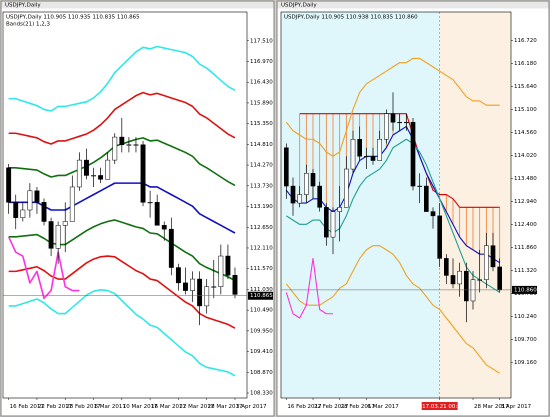 This screenshot has width=550, height=417. Describe the element at coordinates (331, 407) in the screenshot. I see `x-tick-label: 22 Feb 2017` at that location.